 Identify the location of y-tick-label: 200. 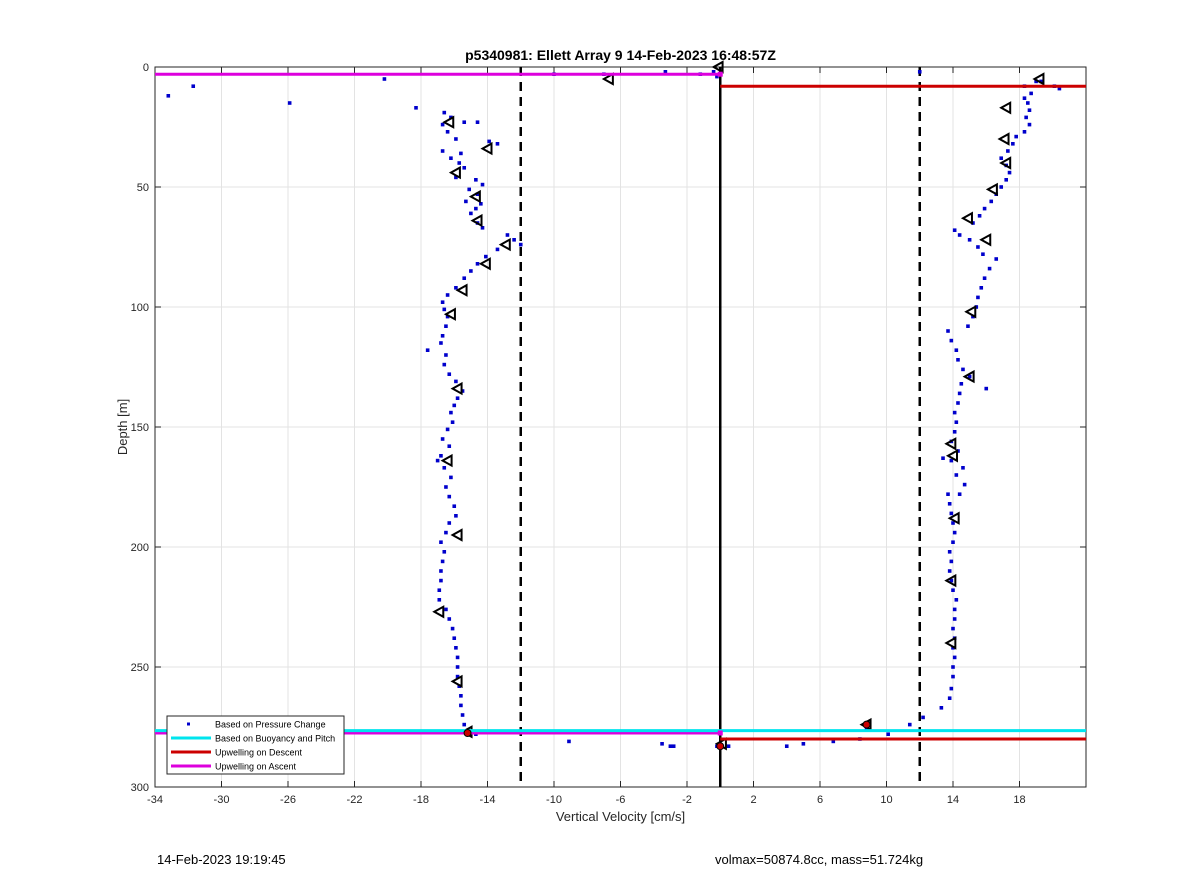
(140, 548).